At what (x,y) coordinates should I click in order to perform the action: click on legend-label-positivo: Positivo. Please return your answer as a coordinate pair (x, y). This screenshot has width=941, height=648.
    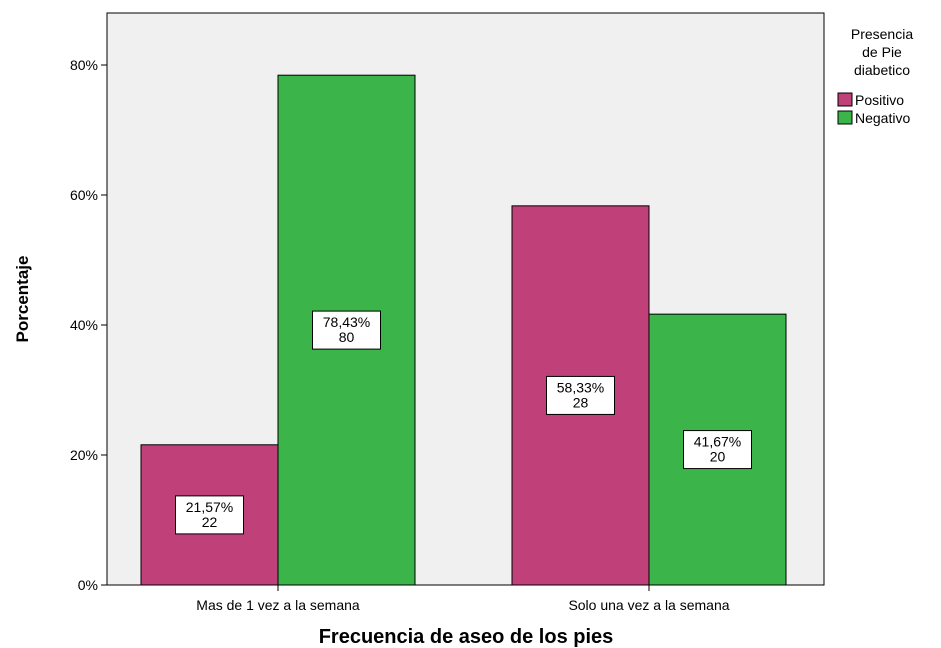
    Looking at the image, I should click on (879, 100).